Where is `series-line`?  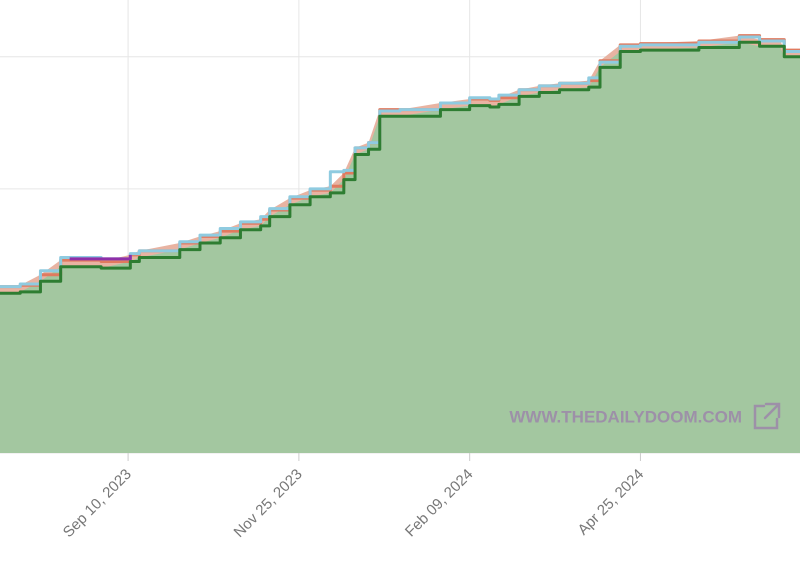 series-line is located at coordinates (100, 257).